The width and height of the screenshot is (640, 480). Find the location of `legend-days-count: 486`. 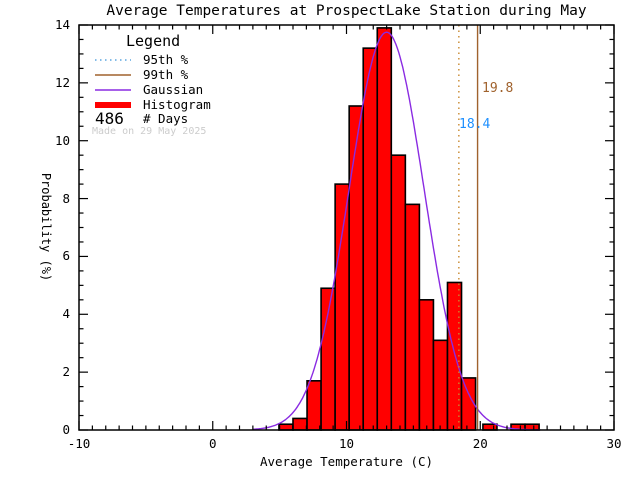

legend-days-count: 486 is located at coordinates (109, 118).